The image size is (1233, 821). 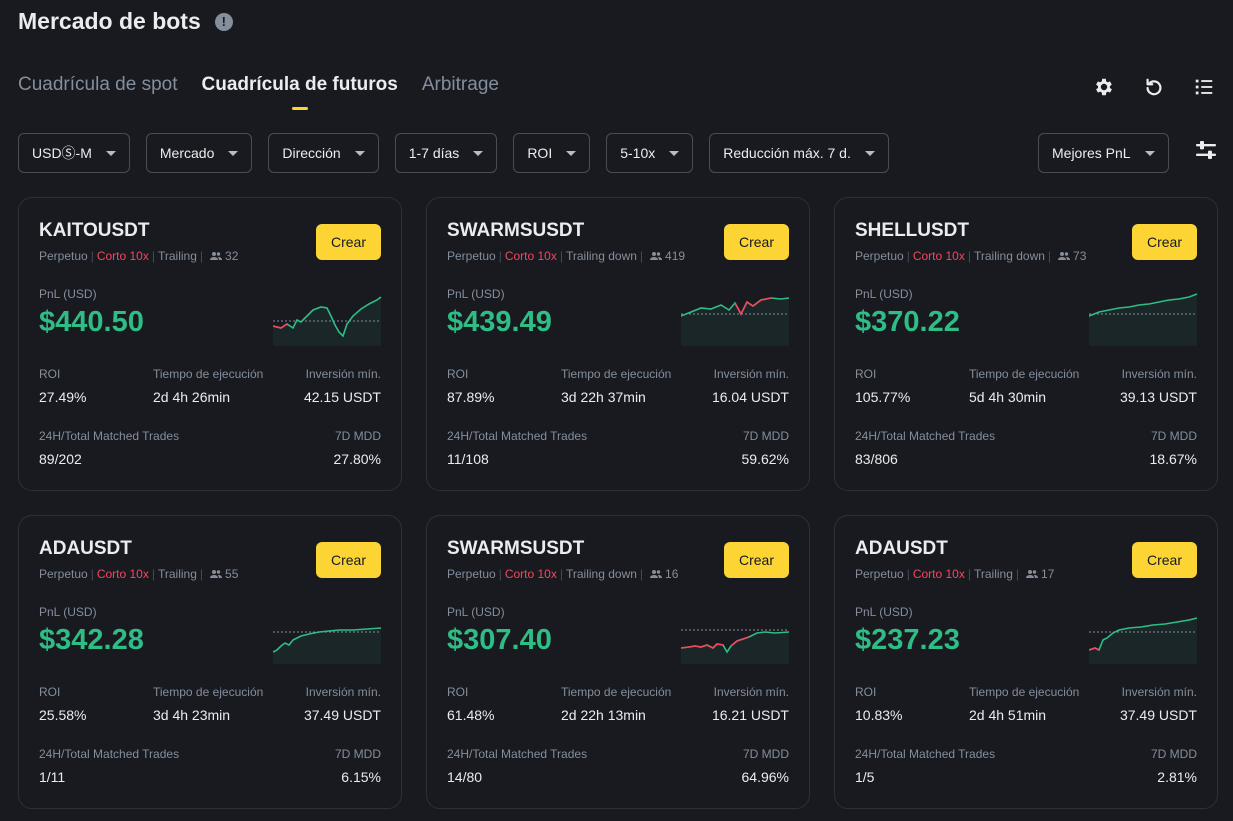 What do you see at coordinates (50, 374) in the screenshot?
I see `roi-label: ROI` at bounding box center [50, 374].